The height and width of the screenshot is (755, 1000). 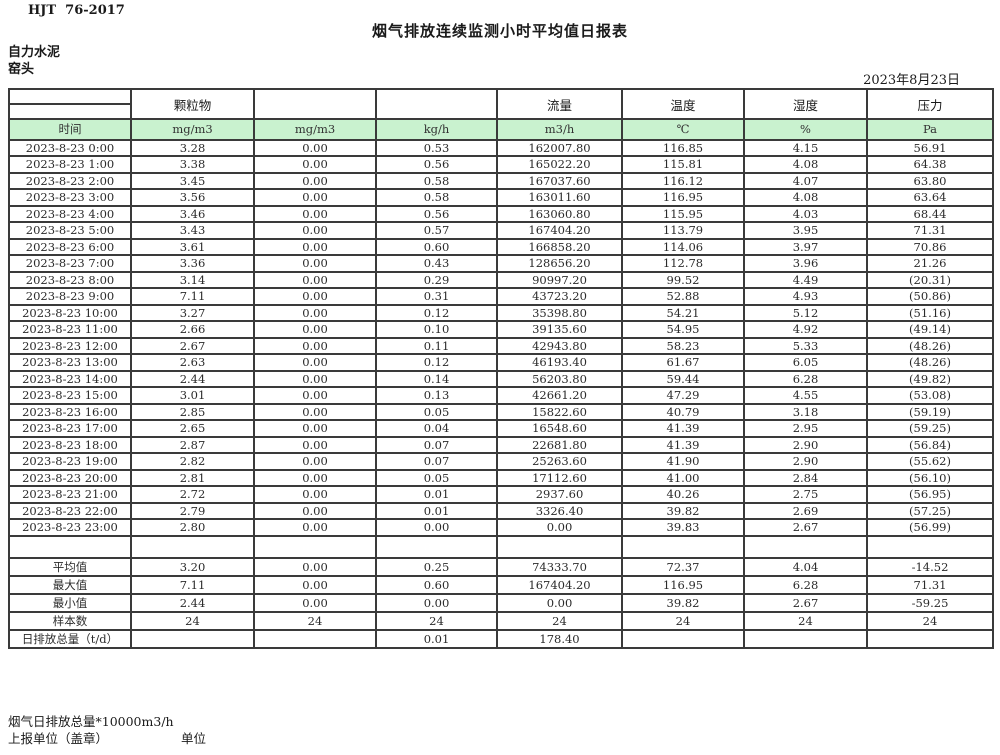 I want to click on value-cell: -14.52, so click(x=930, y=566).